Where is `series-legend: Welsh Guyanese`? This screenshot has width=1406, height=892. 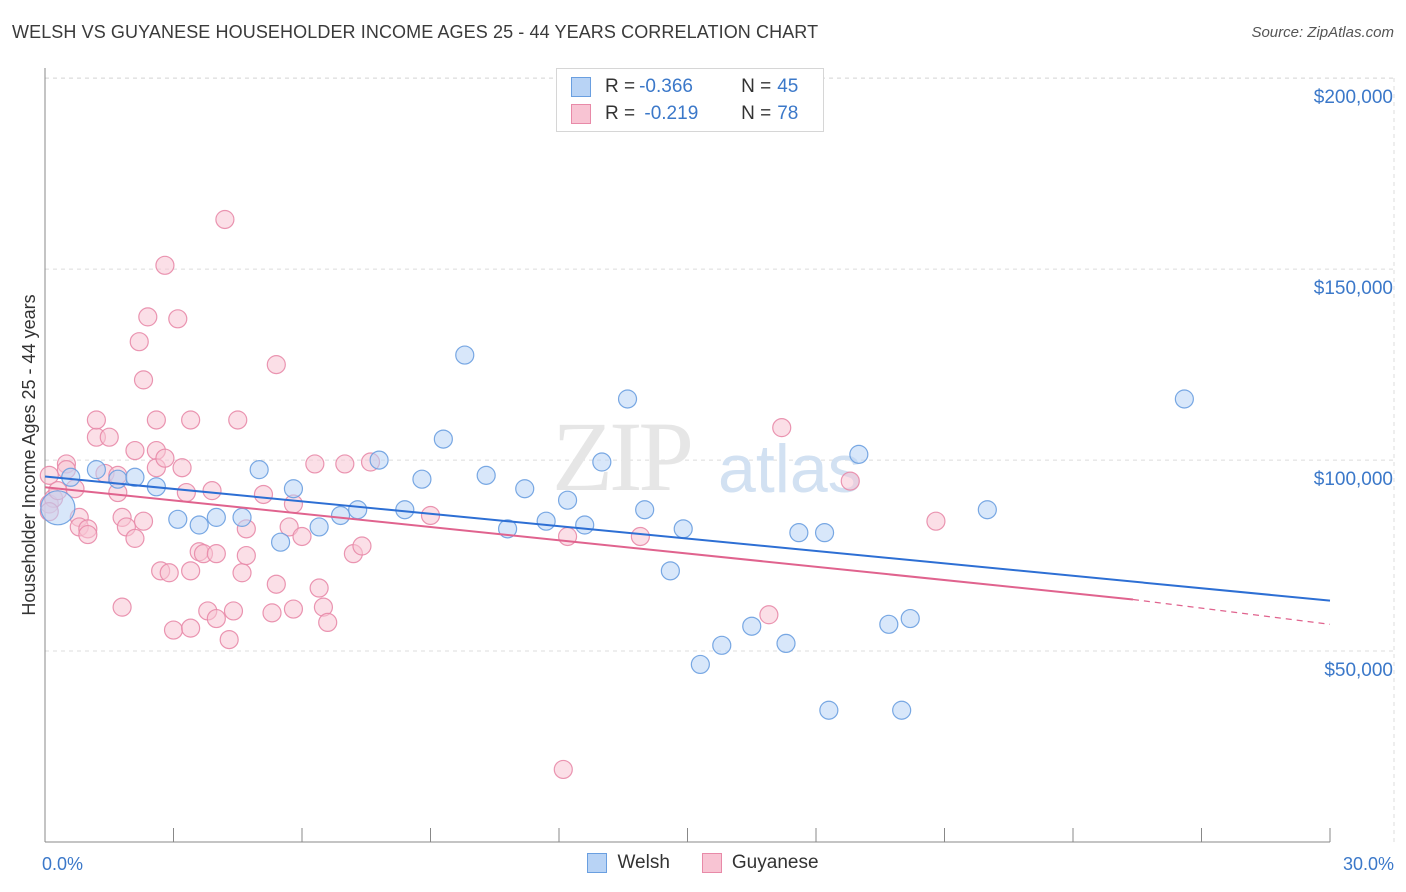 series-legend: Welsh Guyanese is located at coordinates (703, 863).